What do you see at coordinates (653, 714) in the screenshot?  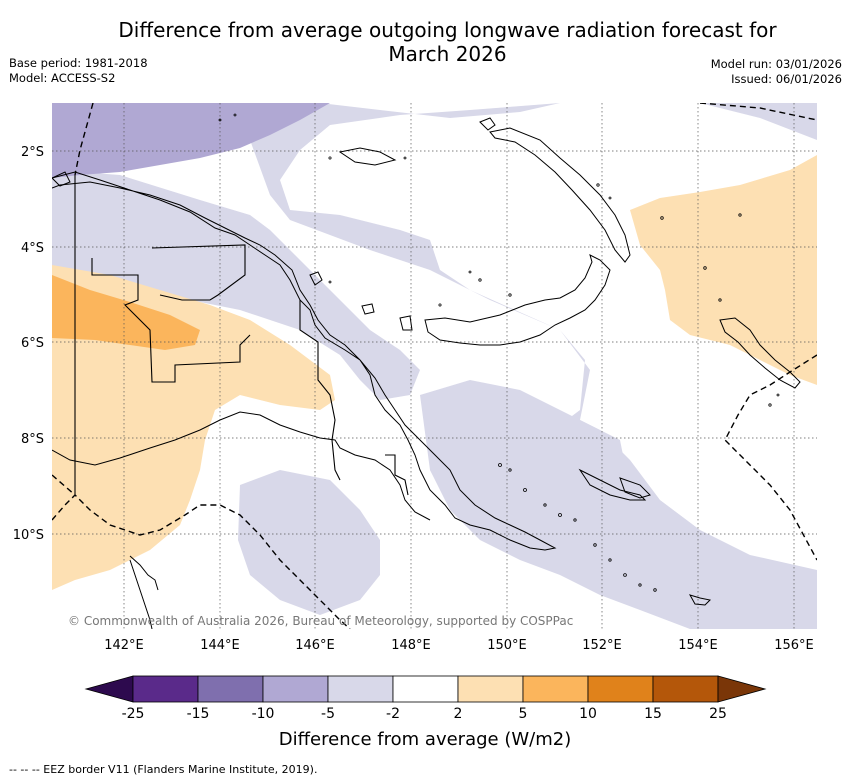 I see `colorbar-tick-label: 15` at bounding box center [653, 714].